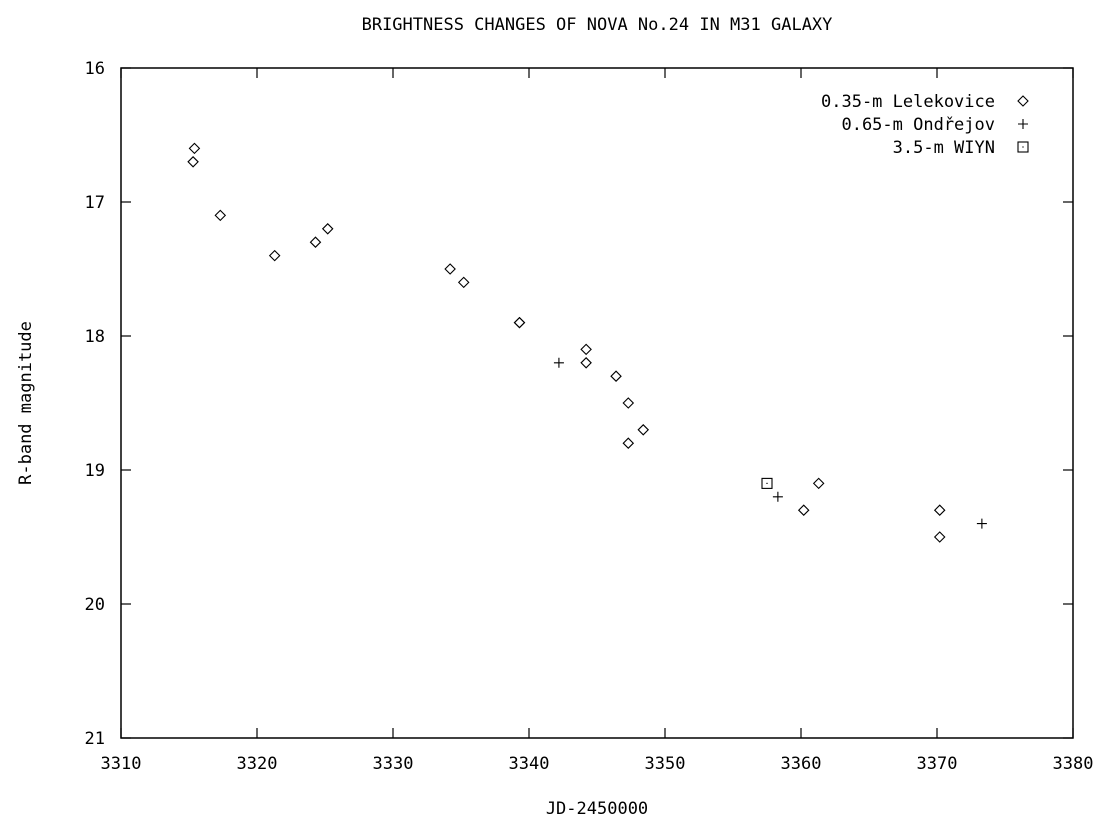 Image resolution: width=1108 pixels, height=829 pixels. What do you see at coordinates (26, 403) in the screenshot?
I see `y-axis-title: R-band magnitude` at bounding box center [26, 403].